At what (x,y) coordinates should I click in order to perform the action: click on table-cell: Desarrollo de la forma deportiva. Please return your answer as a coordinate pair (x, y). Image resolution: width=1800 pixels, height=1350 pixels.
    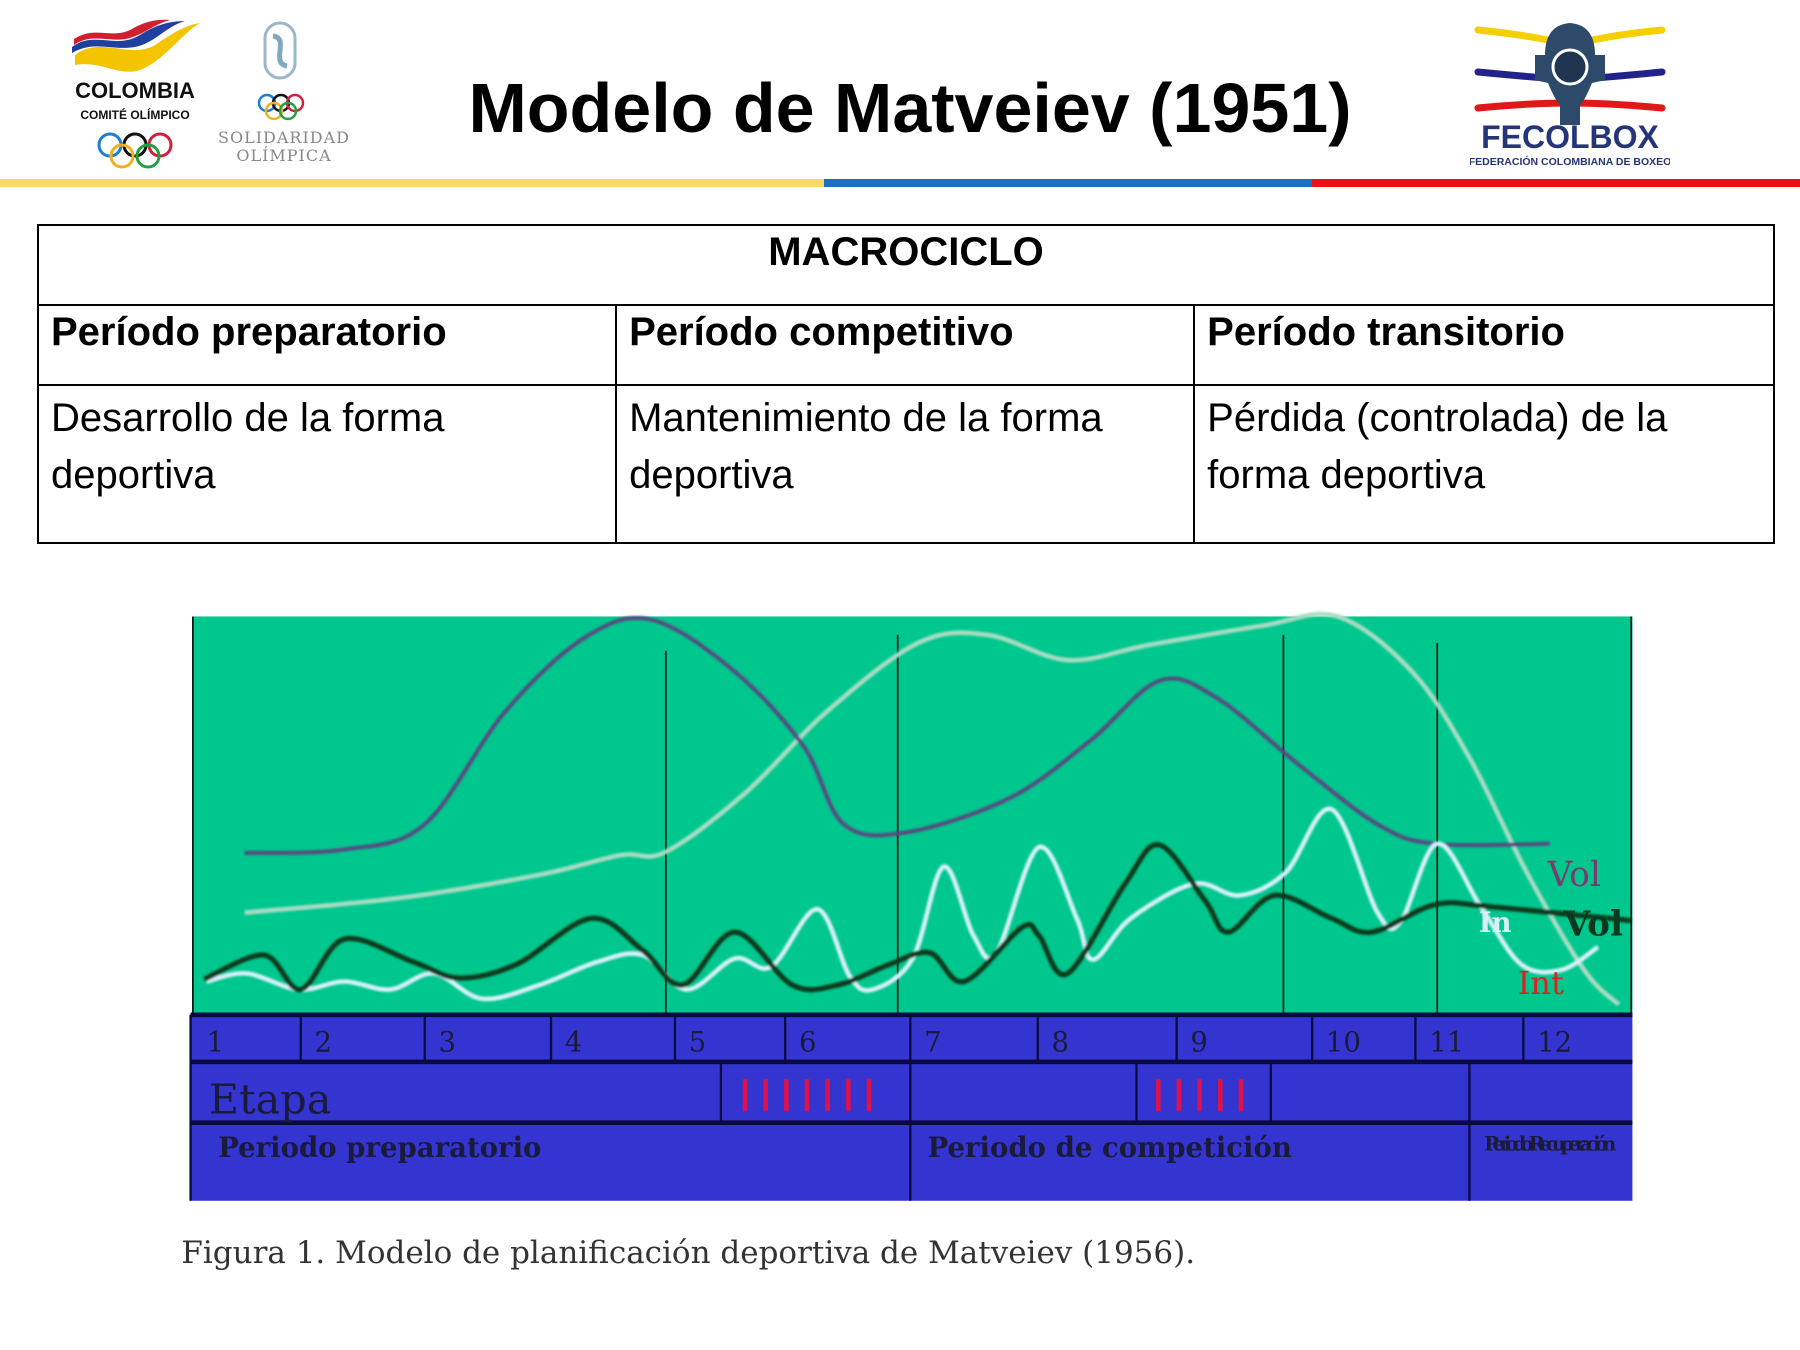
    Looking at the image, I should click on (327, 464).